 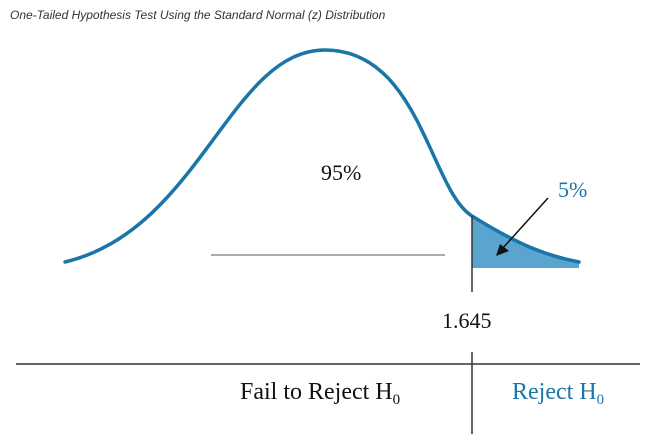 I want to click on tail-pointer-arrow, so click(x=525, y=223).